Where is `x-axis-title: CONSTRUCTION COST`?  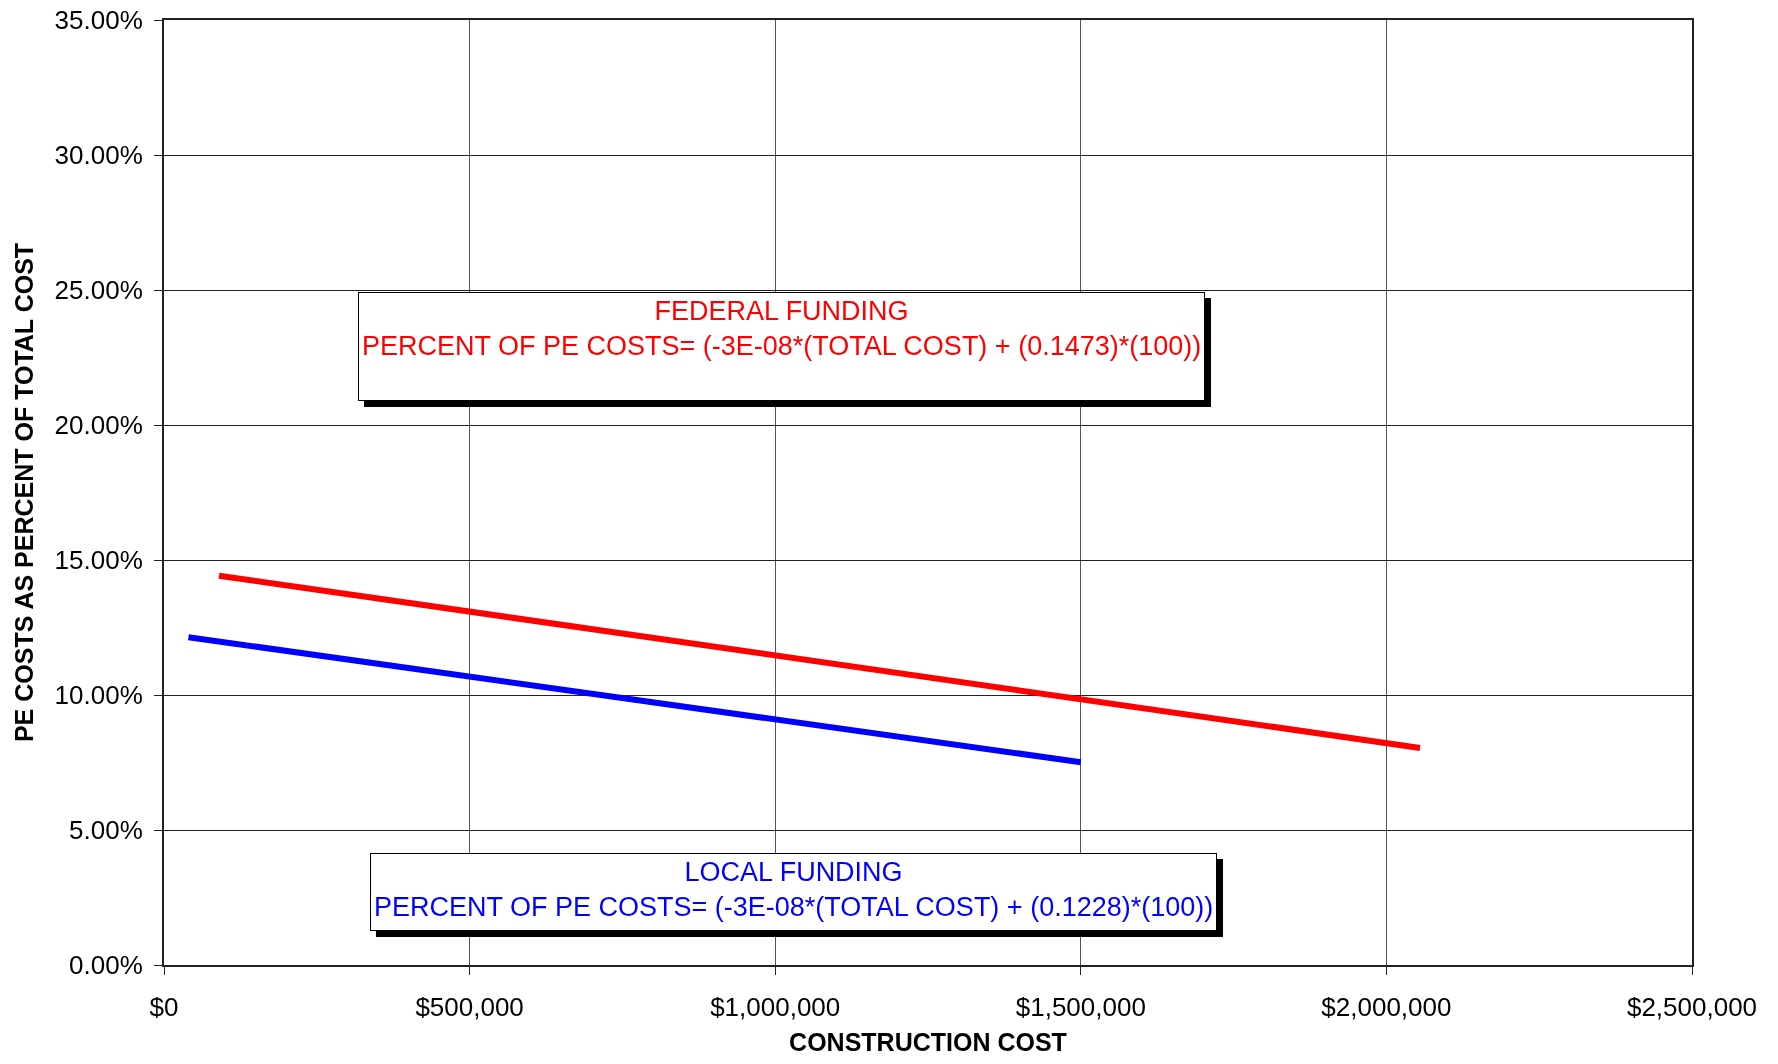
x-axis-title: CONSTRUCTION COST is located at coordinates (928, 1041).